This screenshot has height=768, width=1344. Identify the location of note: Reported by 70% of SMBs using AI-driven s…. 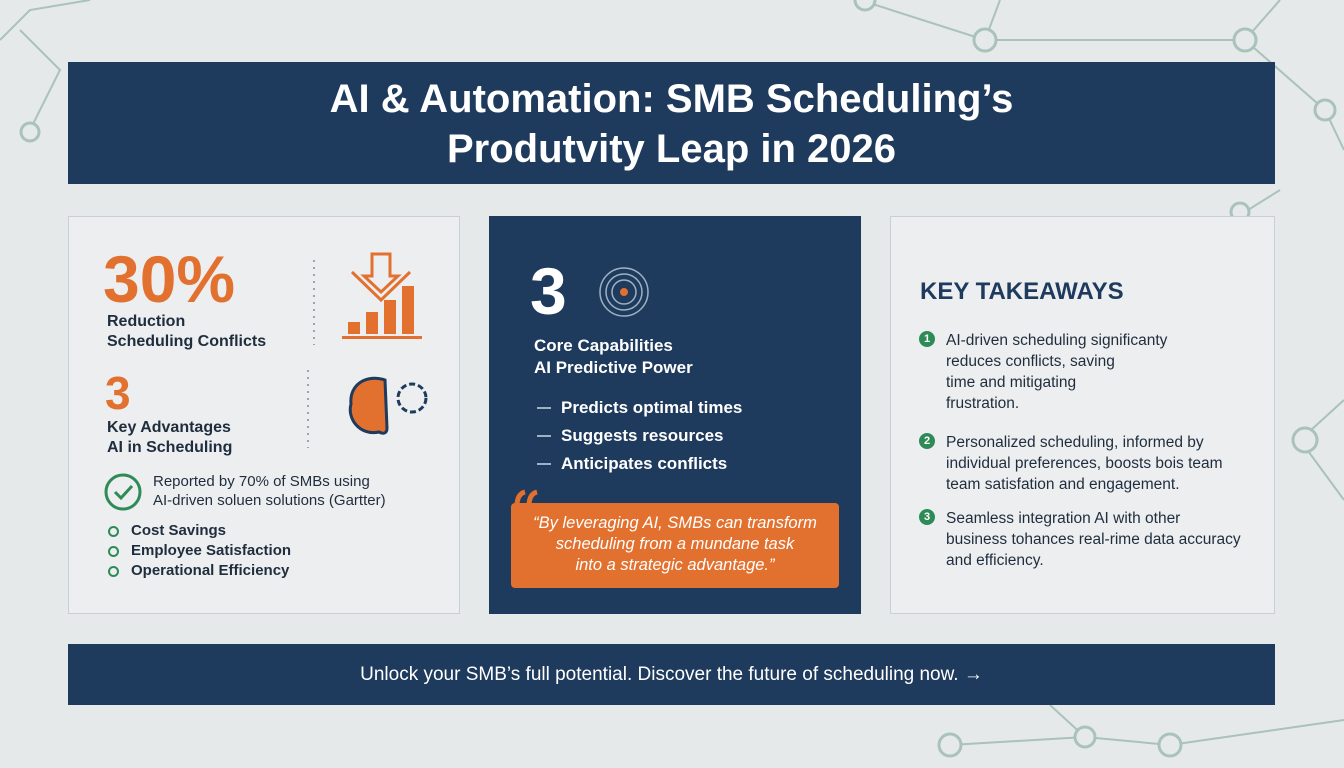
(269, 491).